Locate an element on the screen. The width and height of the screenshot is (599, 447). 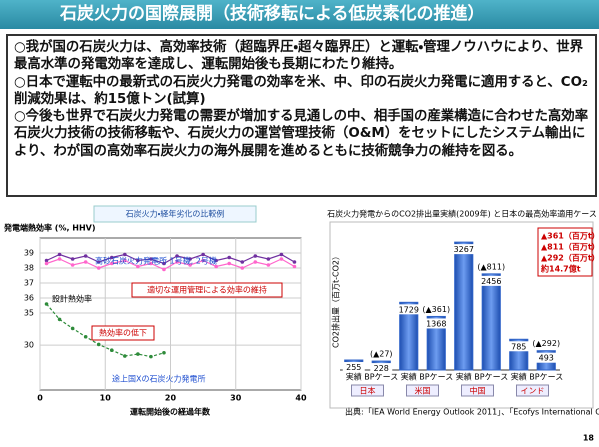
value-label: 3267 is located at coordinates (464, 249).